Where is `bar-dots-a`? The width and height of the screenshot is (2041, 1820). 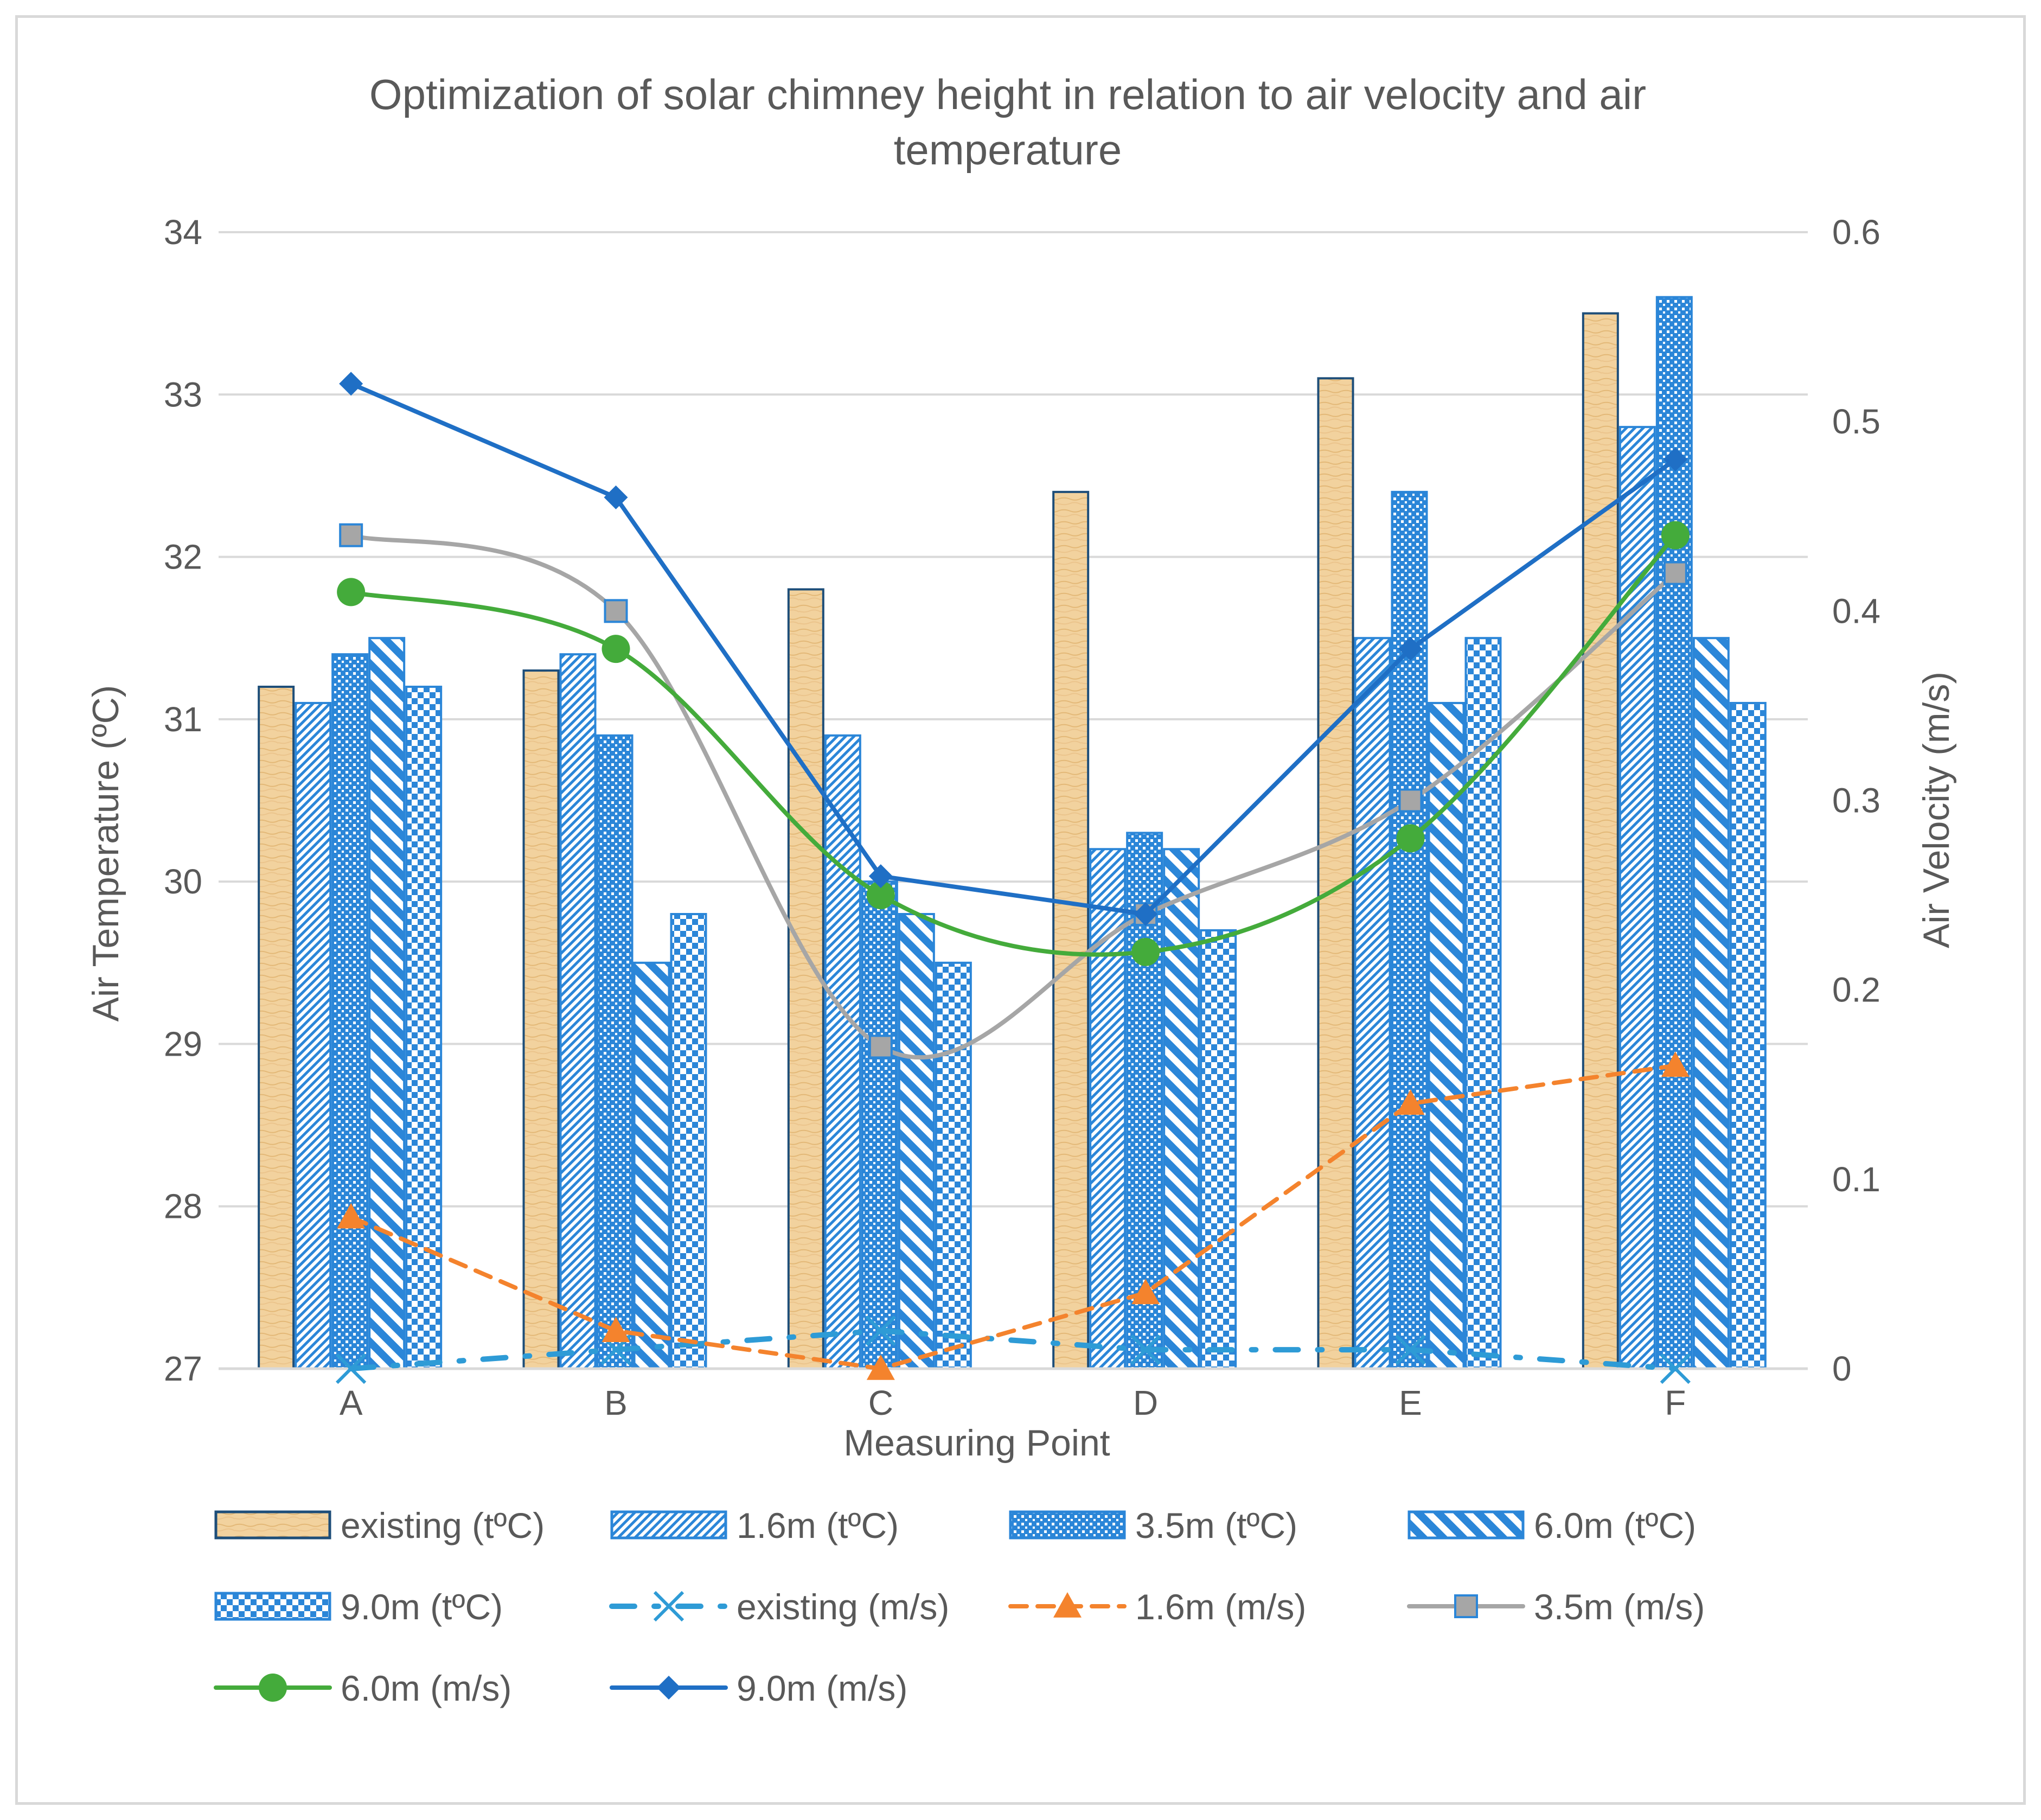 bar-dots-a is located at coordinates (350, 1011).